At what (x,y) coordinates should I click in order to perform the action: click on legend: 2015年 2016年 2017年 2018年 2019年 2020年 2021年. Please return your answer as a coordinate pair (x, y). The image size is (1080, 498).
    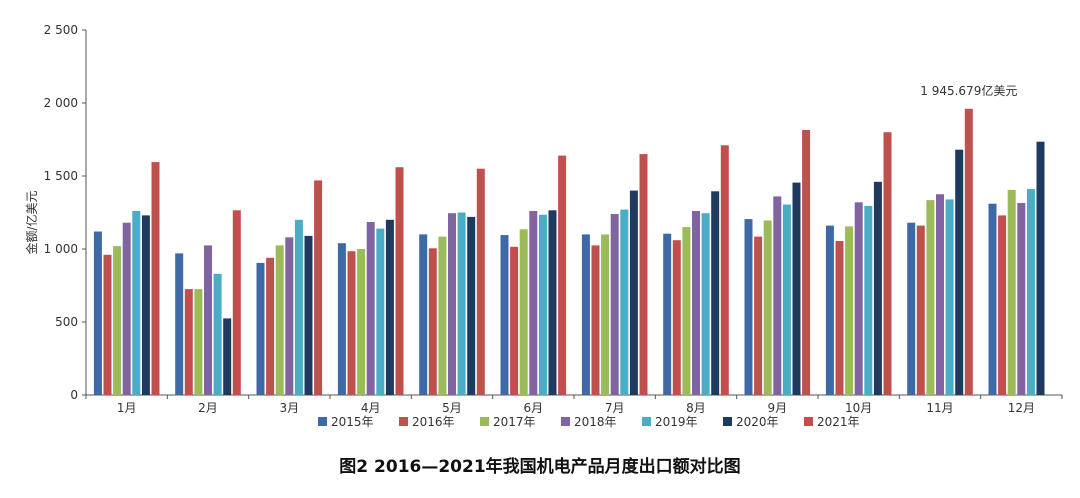
    Looking at the image, I should click on (589, 422).